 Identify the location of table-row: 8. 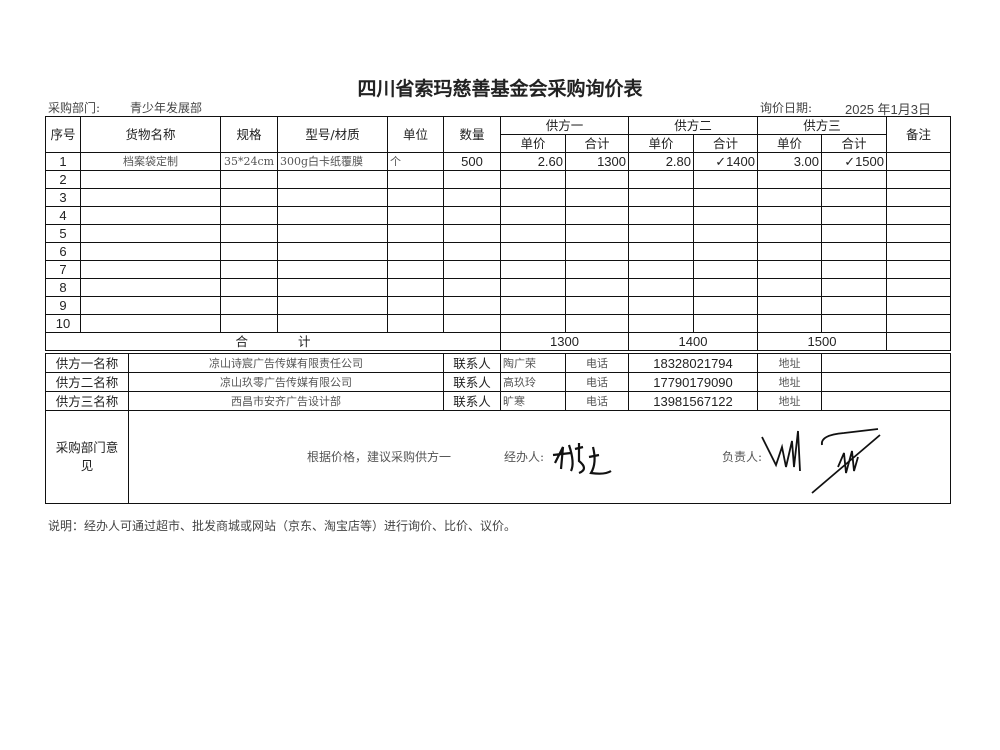
(498, 287).